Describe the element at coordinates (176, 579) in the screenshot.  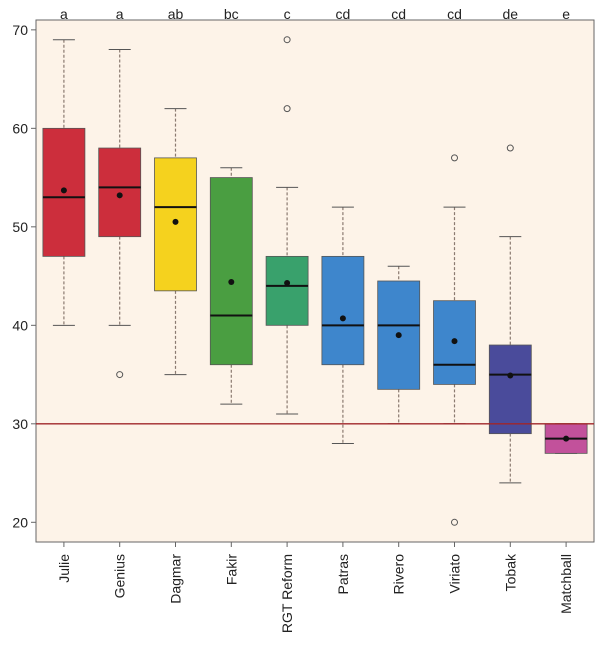
I see `x-tick-label: Dagmar` at that location.